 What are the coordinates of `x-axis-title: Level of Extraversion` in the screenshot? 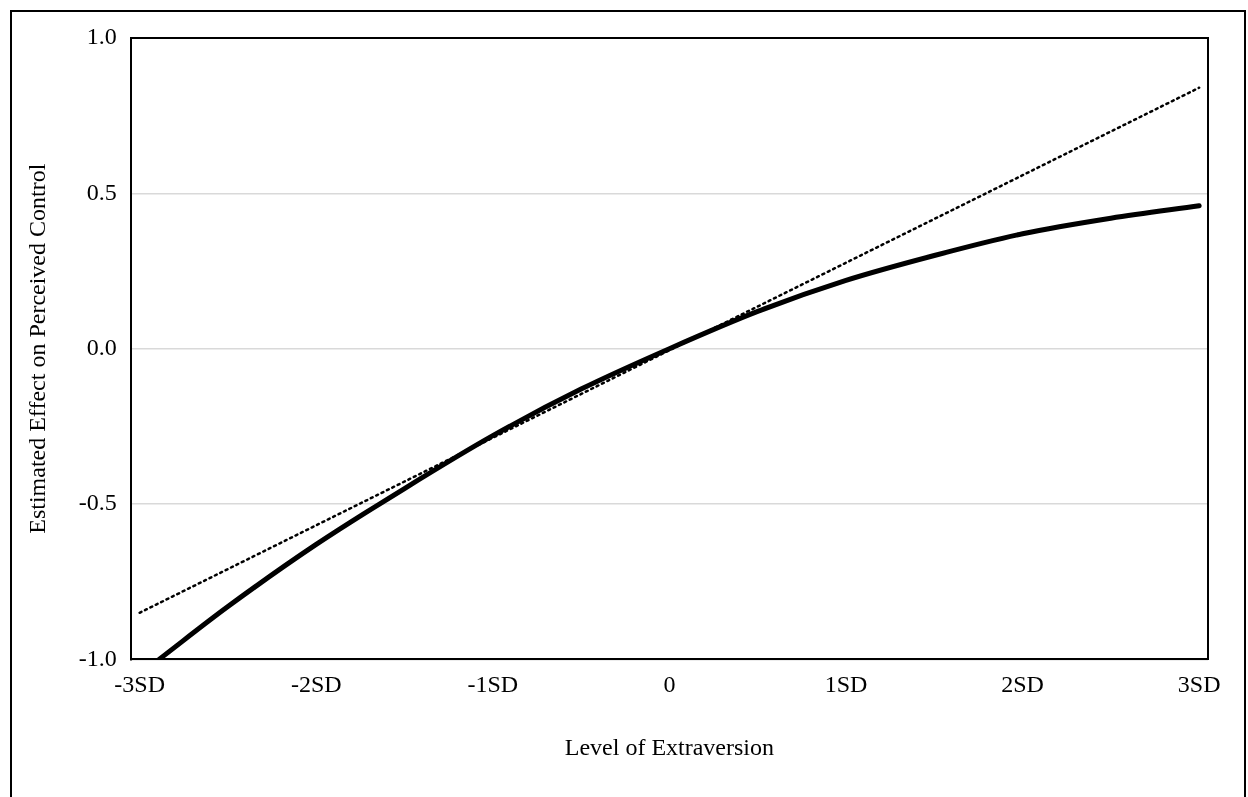 It's located at (669, 746).